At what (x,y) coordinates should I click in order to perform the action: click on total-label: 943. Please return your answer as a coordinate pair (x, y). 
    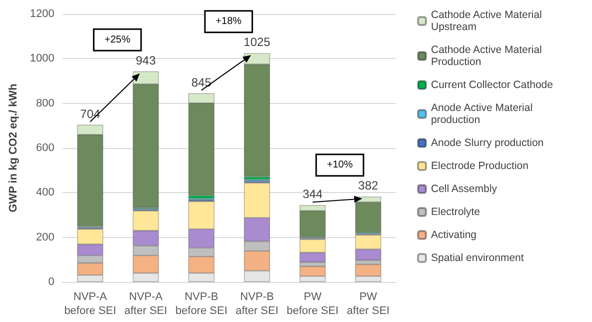
    Looking at the image, I should click on (146, 60).